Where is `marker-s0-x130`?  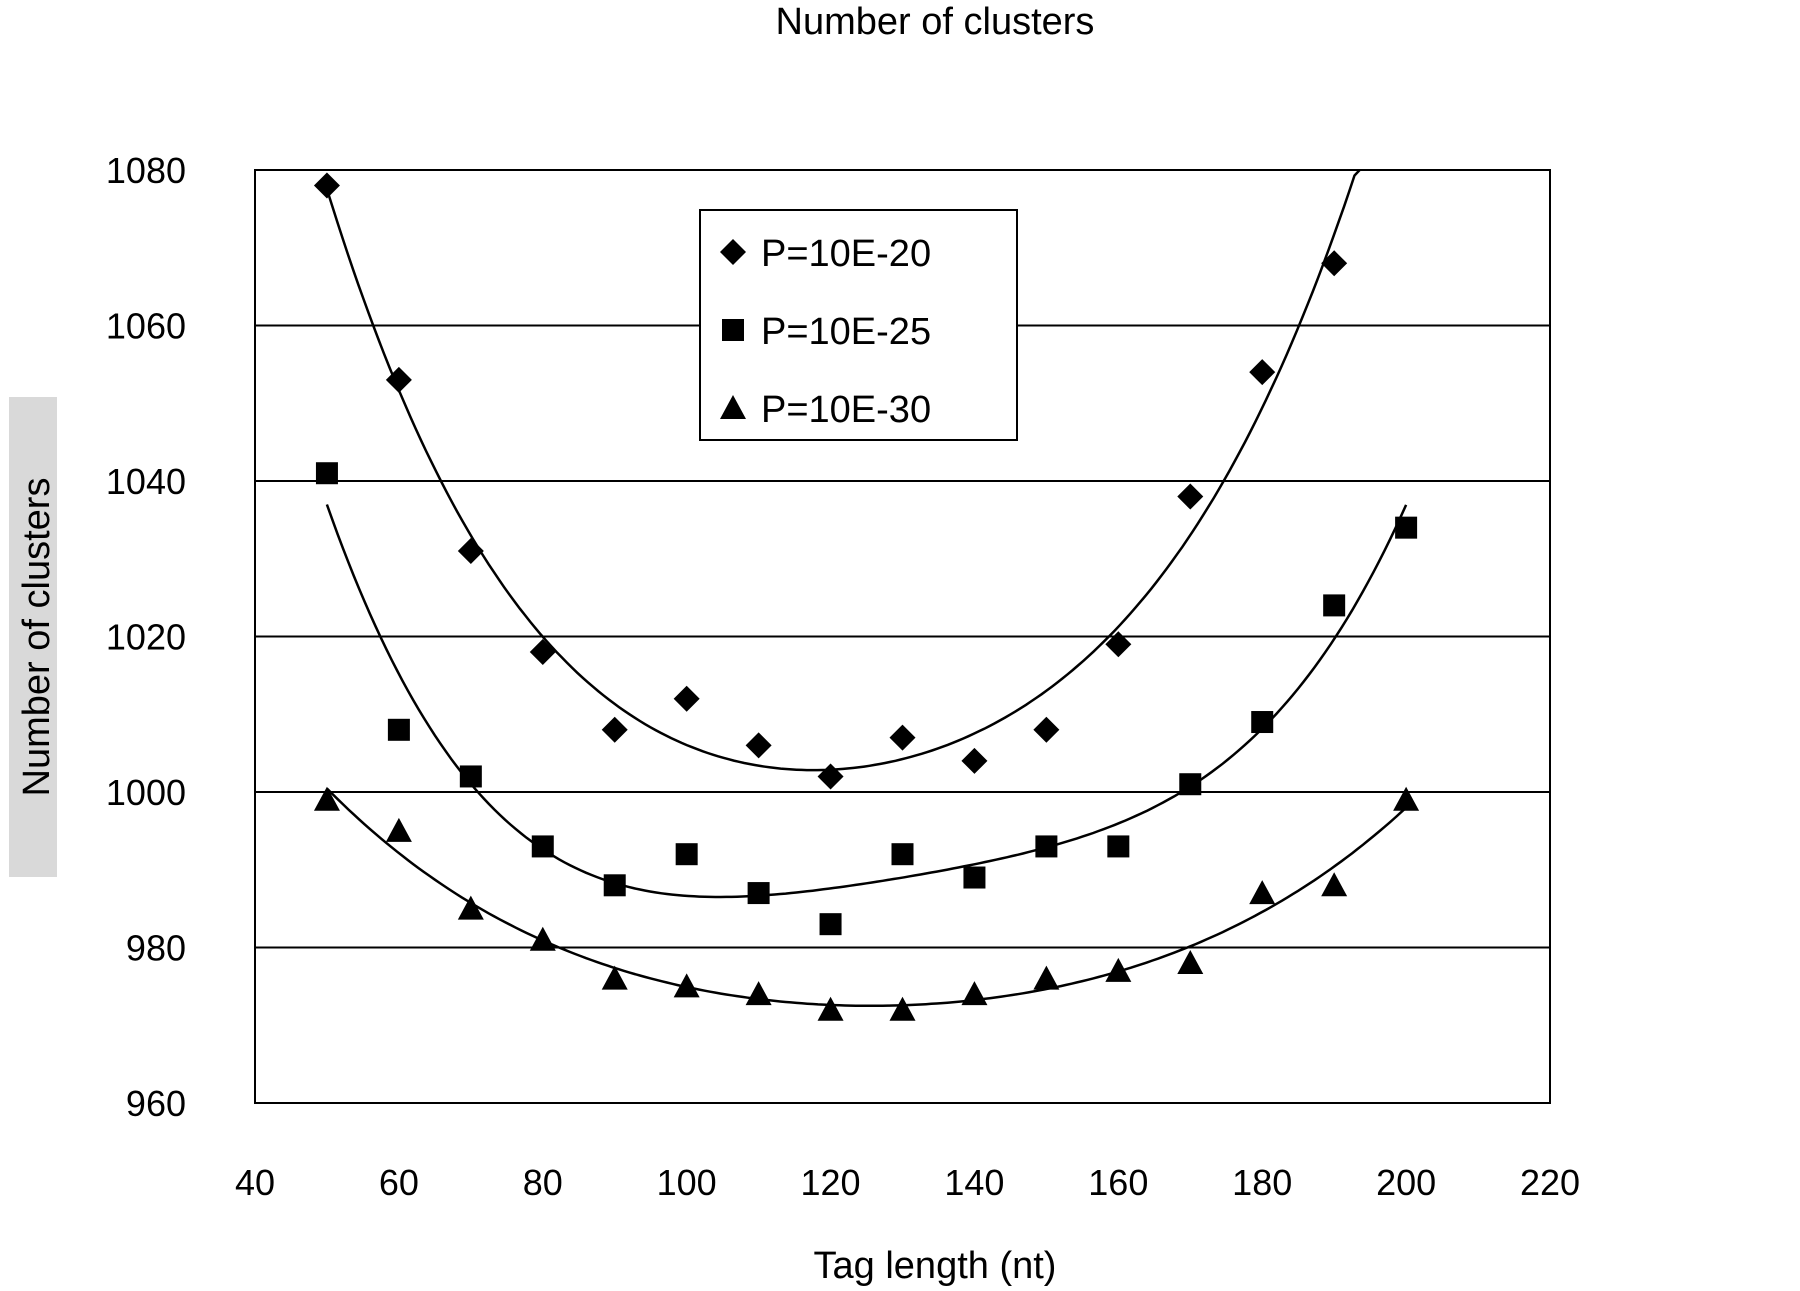
marker-s0-x130 is located at coordinates (902, 737).